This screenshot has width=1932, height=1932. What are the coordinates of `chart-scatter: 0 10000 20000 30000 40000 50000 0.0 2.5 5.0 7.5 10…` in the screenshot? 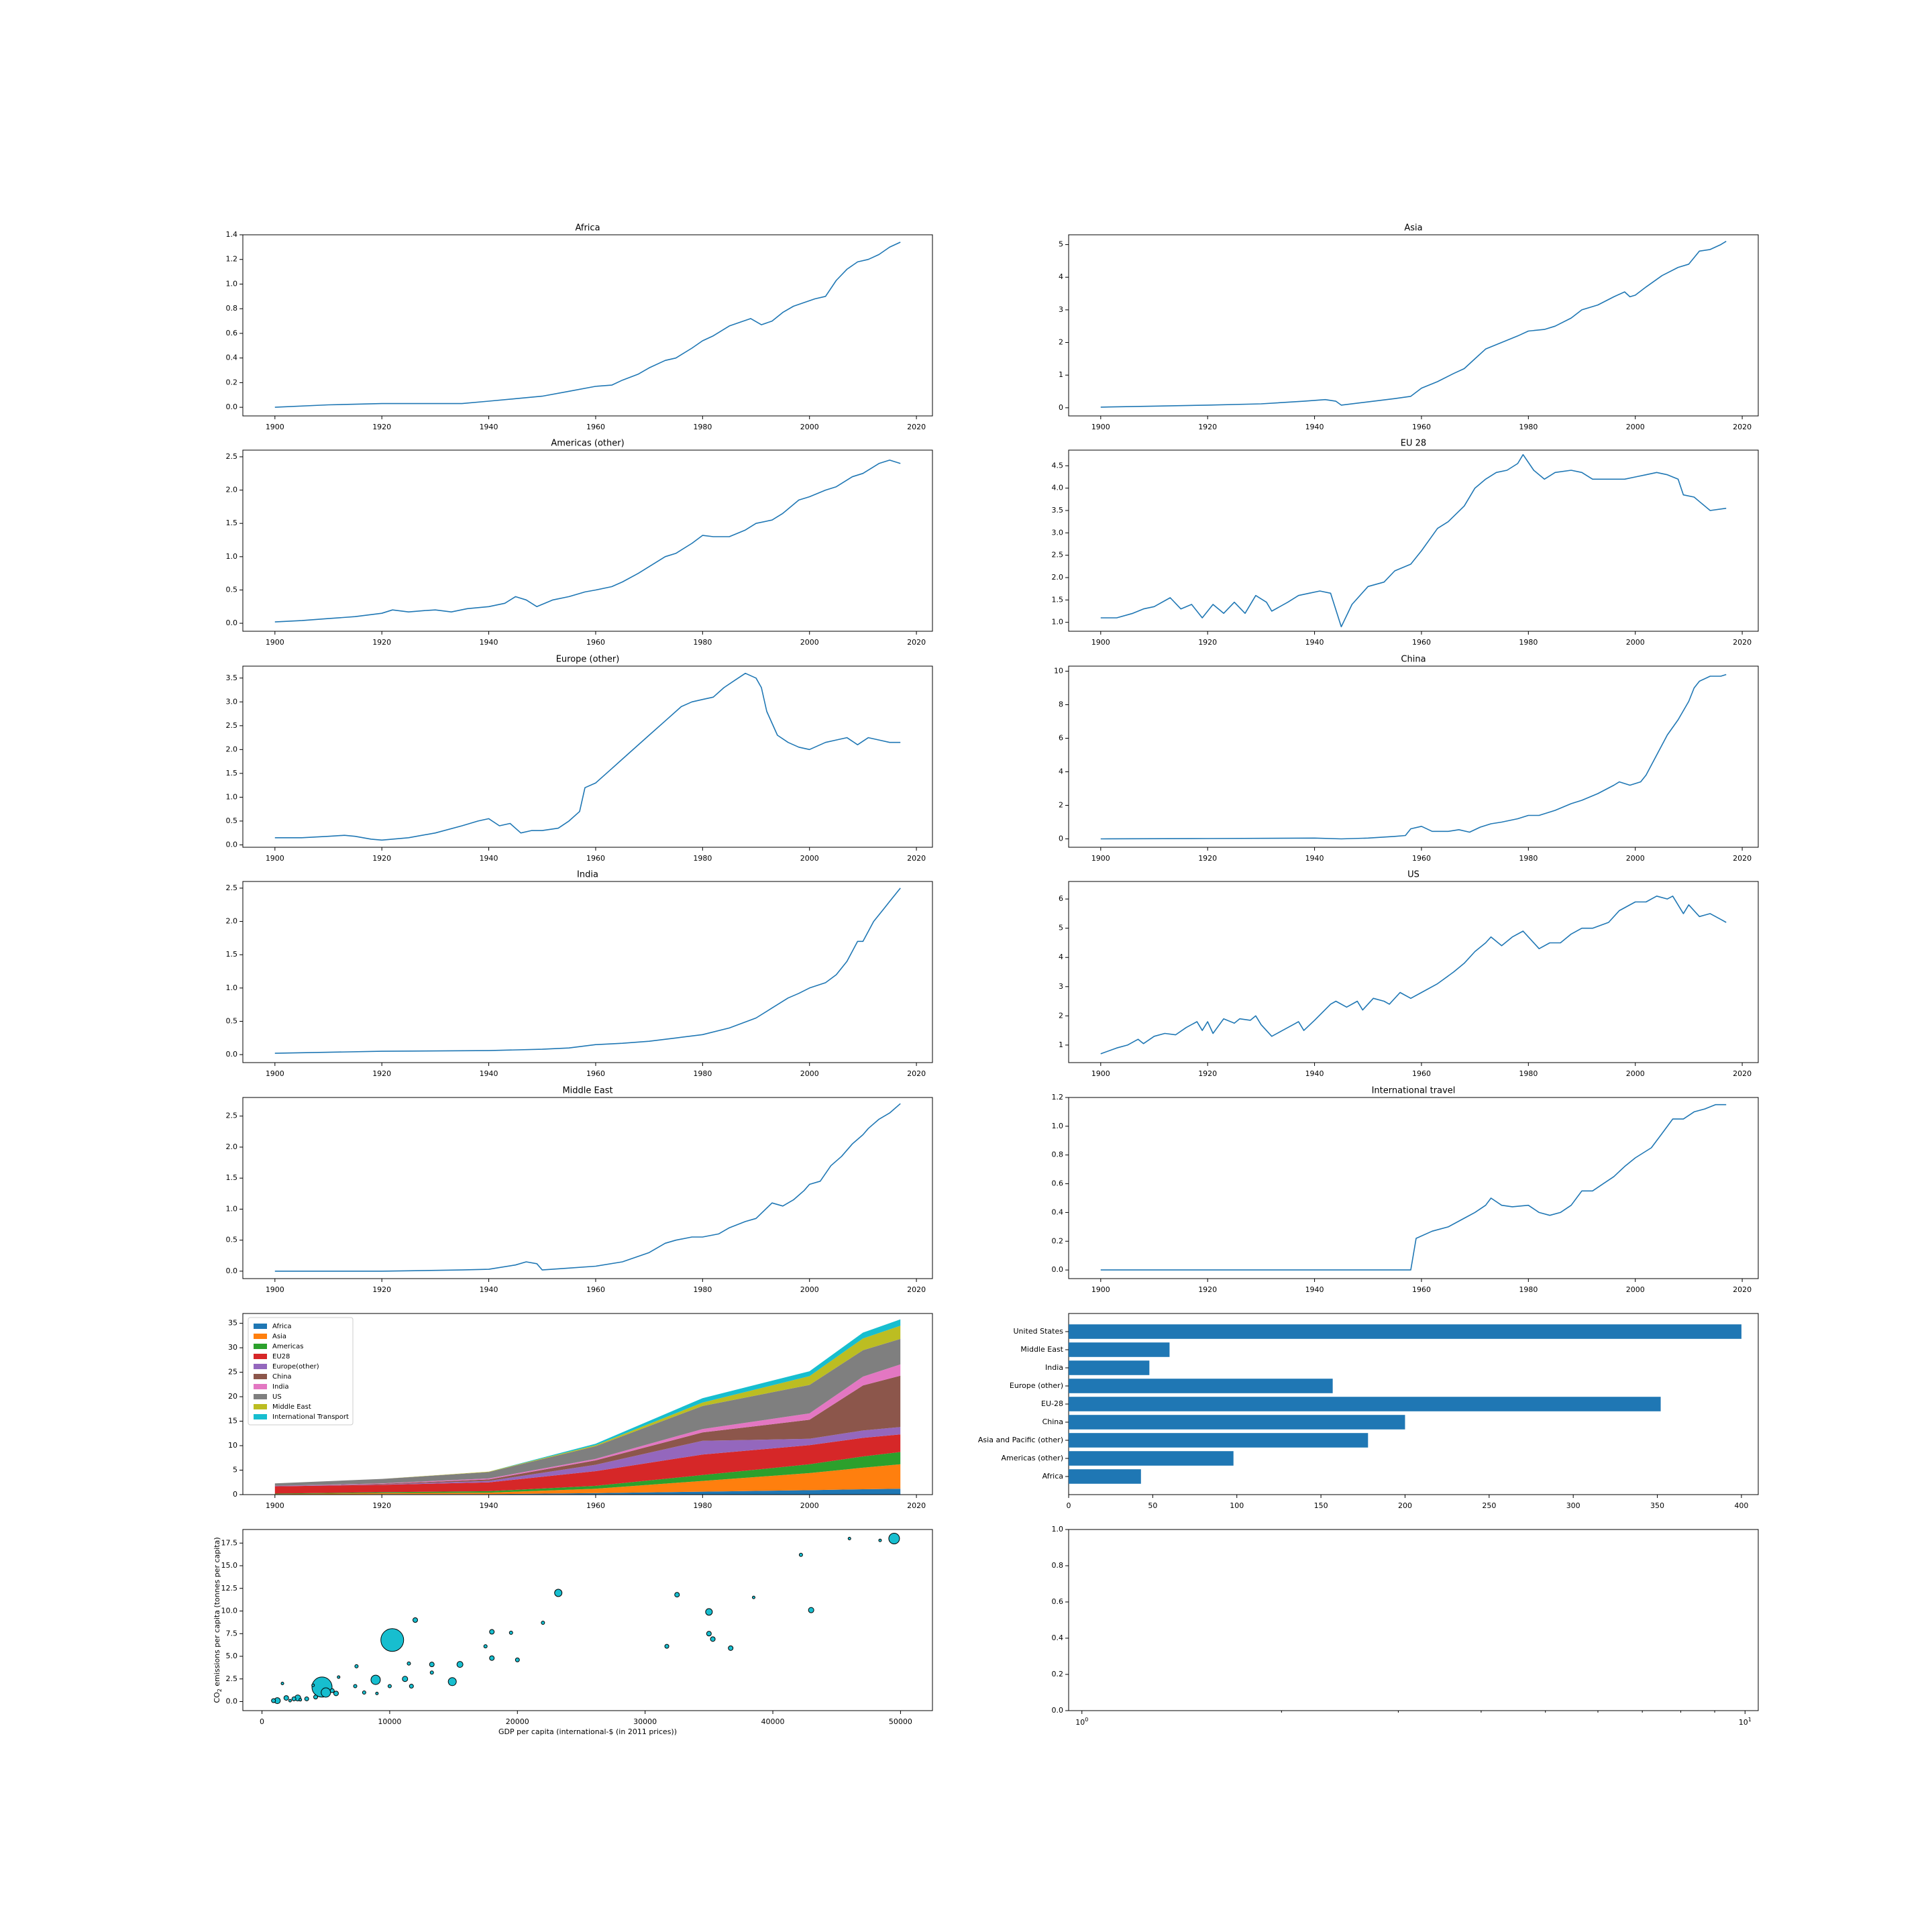 It's located at (573, 1632).